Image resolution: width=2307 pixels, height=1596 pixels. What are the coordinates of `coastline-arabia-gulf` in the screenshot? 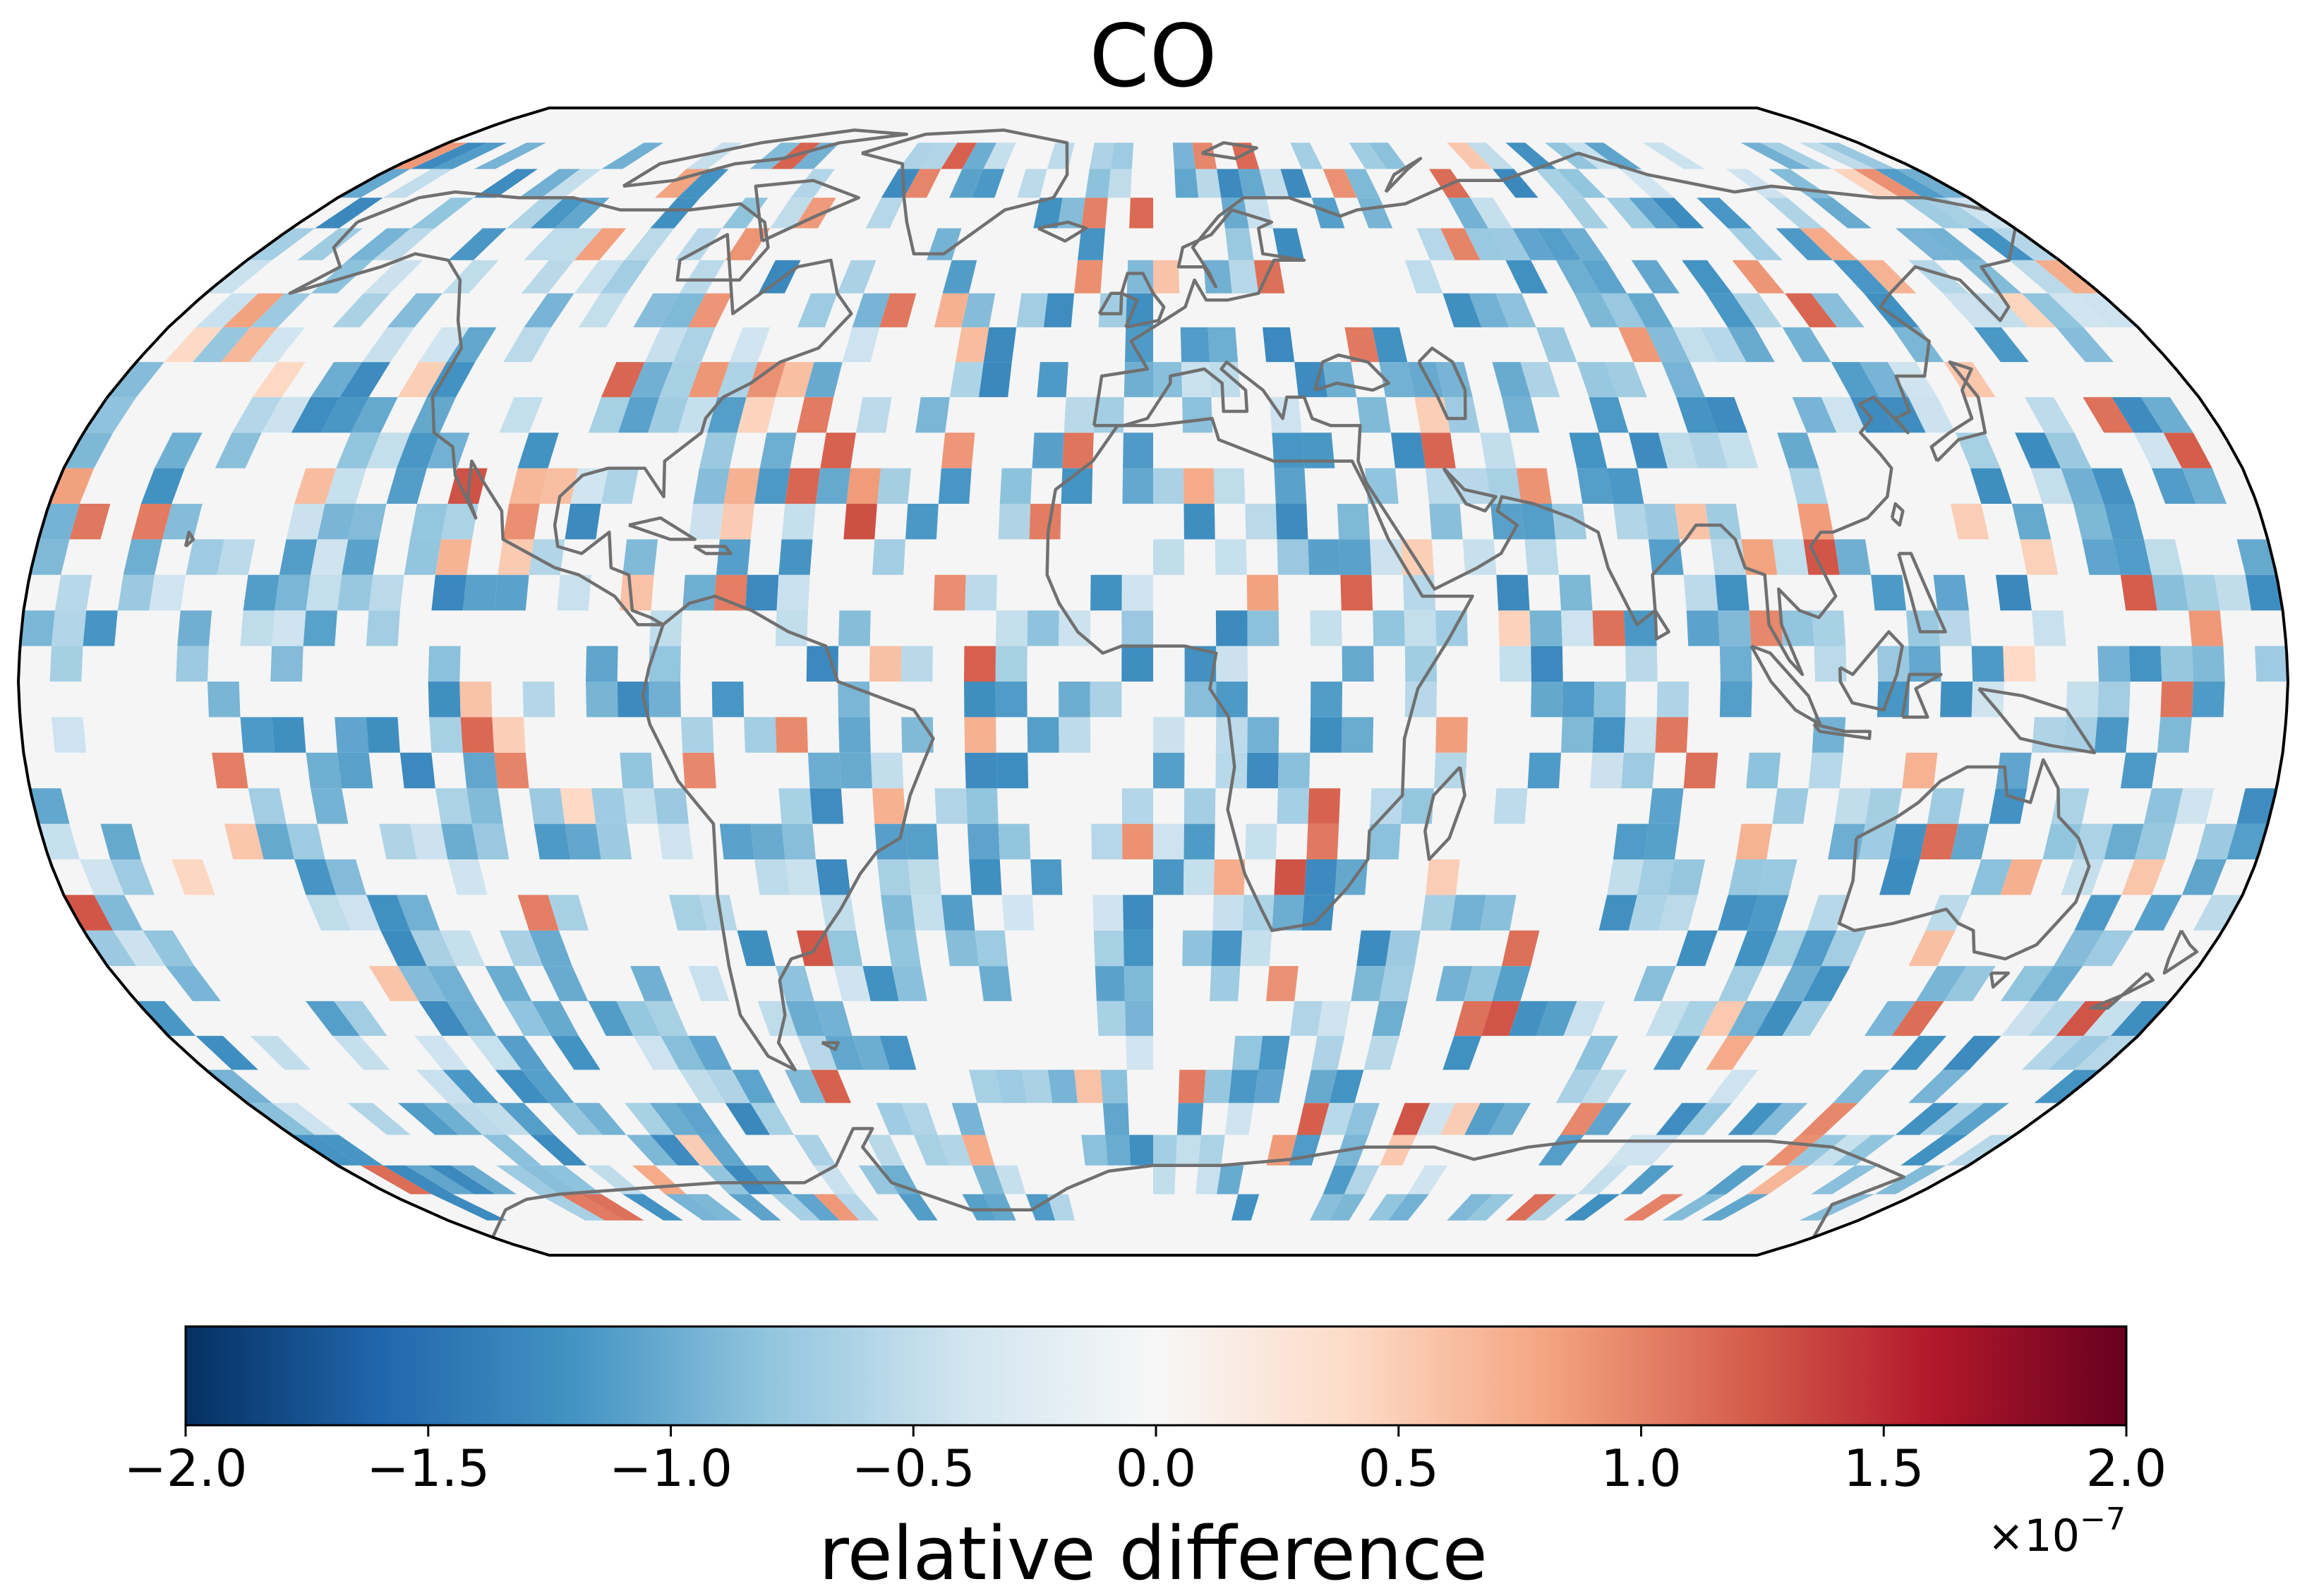 It's located at (1470, 490).